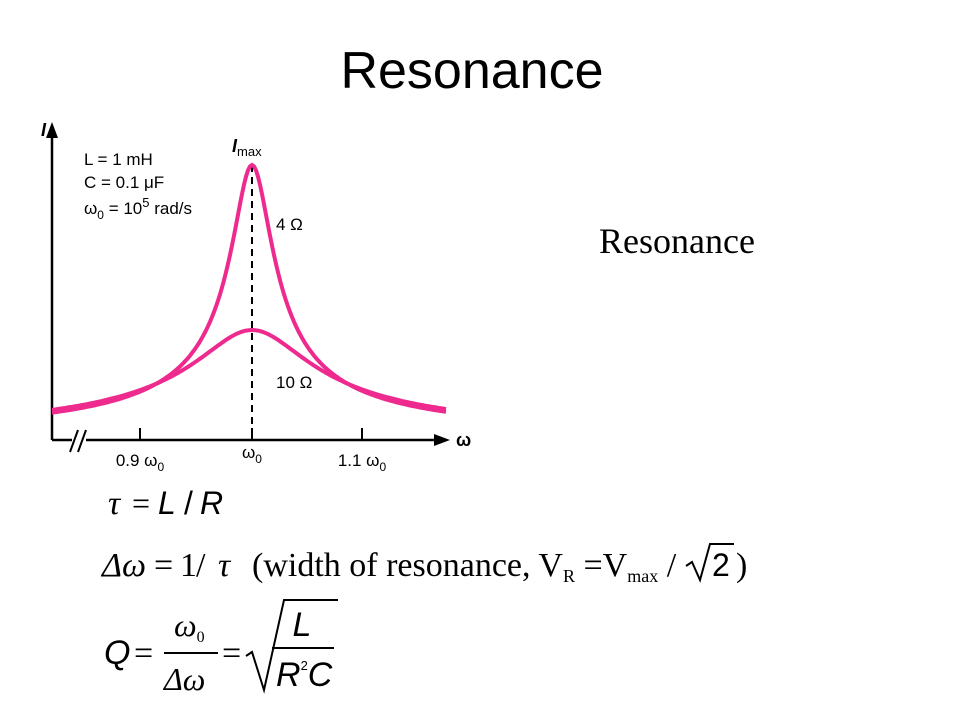  What do you see at coordinates (601, 565) in the screenshot?
I see `eq-part: =V` at bounding box center [601, 565].